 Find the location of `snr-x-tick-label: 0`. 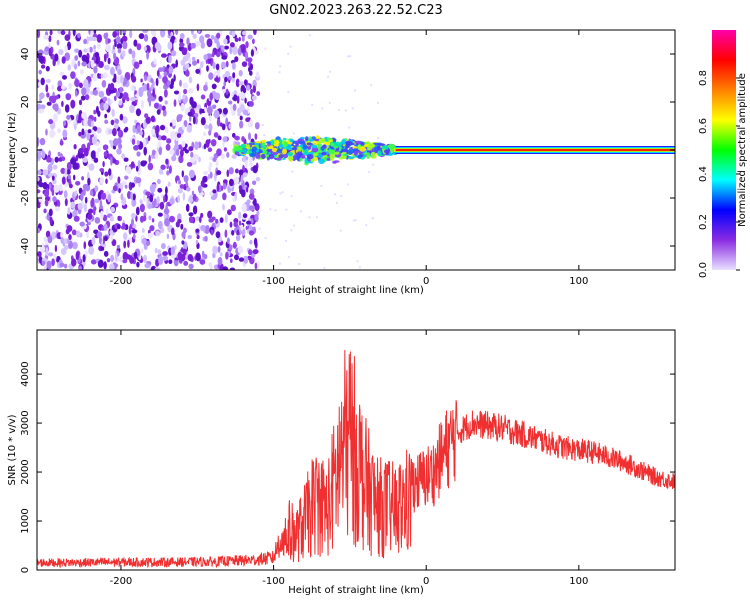

snr-x-tick-label: 0 is located at coordinates (426, 581).